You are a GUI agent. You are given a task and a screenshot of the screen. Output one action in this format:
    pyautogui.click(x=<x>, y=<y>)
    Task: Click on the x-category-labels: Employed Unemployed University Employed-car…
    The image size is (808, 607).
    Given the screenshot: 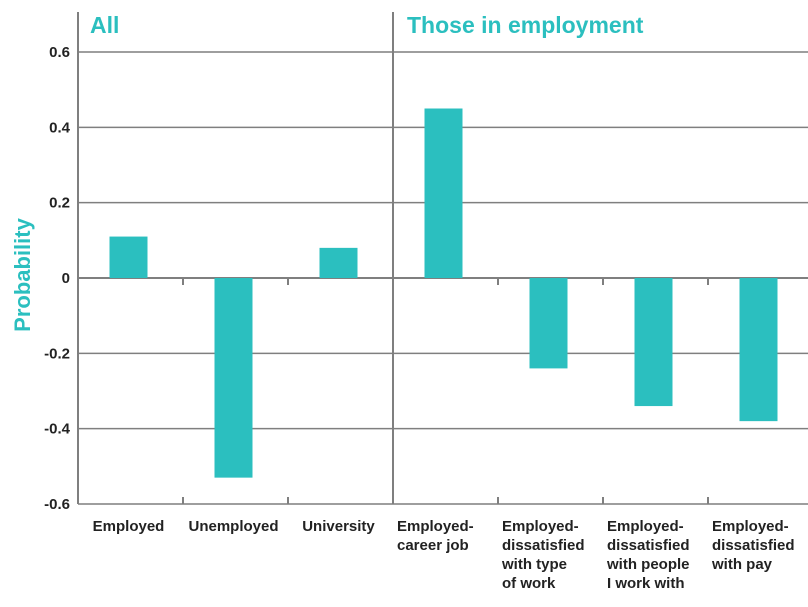 What is the action you would take?
    pyautogui.click(x=444, y=555)
    